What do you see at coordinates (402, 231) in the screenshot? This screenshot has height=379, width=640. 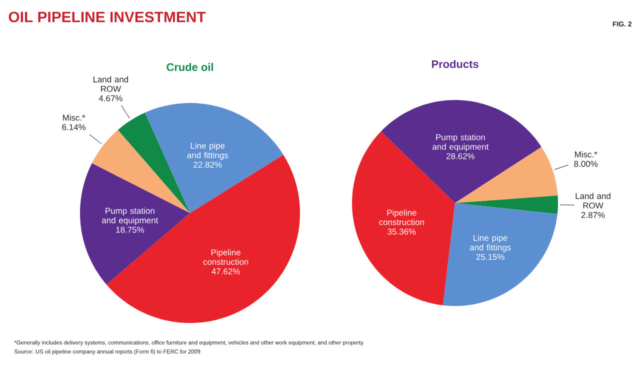 I see `data-label: 35.36%` at bounding box center [402, 231].